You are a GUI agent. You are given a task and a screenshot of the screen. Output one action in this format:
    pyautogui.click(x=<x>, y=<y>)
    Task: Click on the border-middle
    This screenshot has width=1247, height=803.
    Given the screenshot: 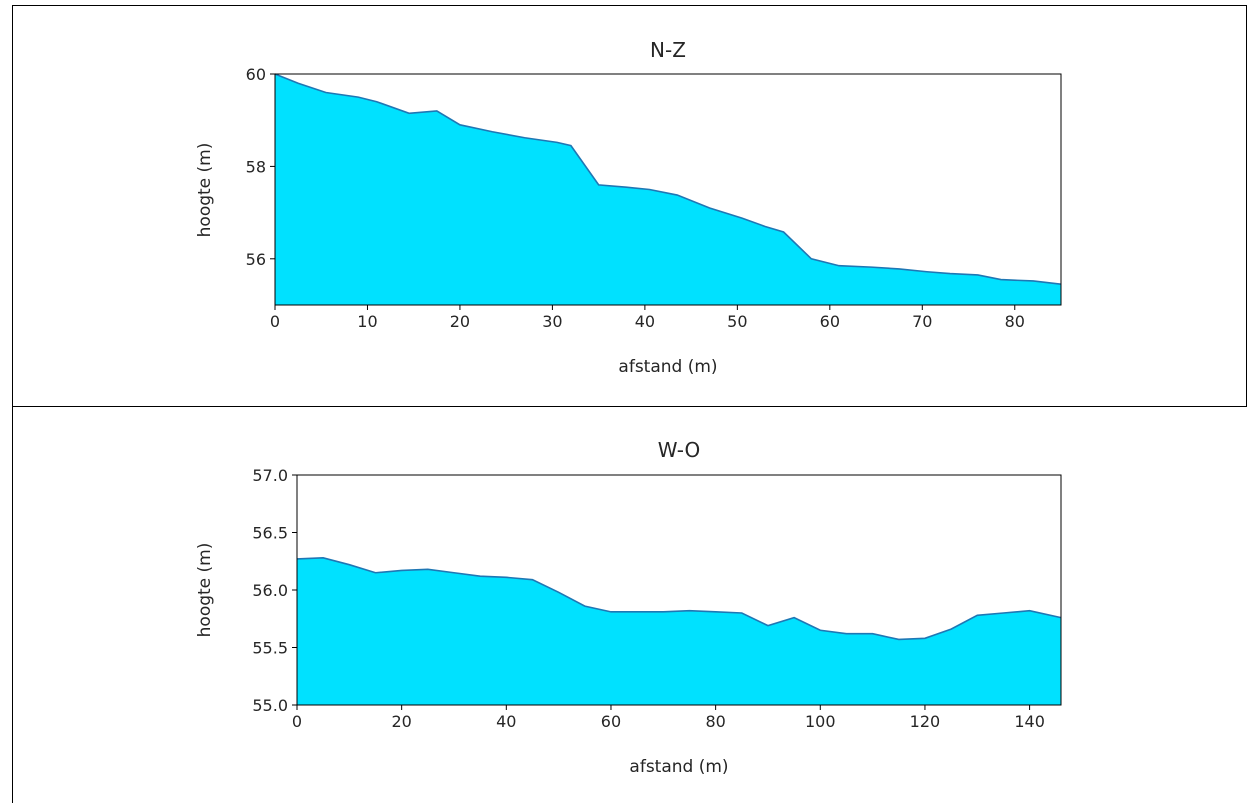 What is the action you would take?
    pyautogui.click(x=629, y=406)
    